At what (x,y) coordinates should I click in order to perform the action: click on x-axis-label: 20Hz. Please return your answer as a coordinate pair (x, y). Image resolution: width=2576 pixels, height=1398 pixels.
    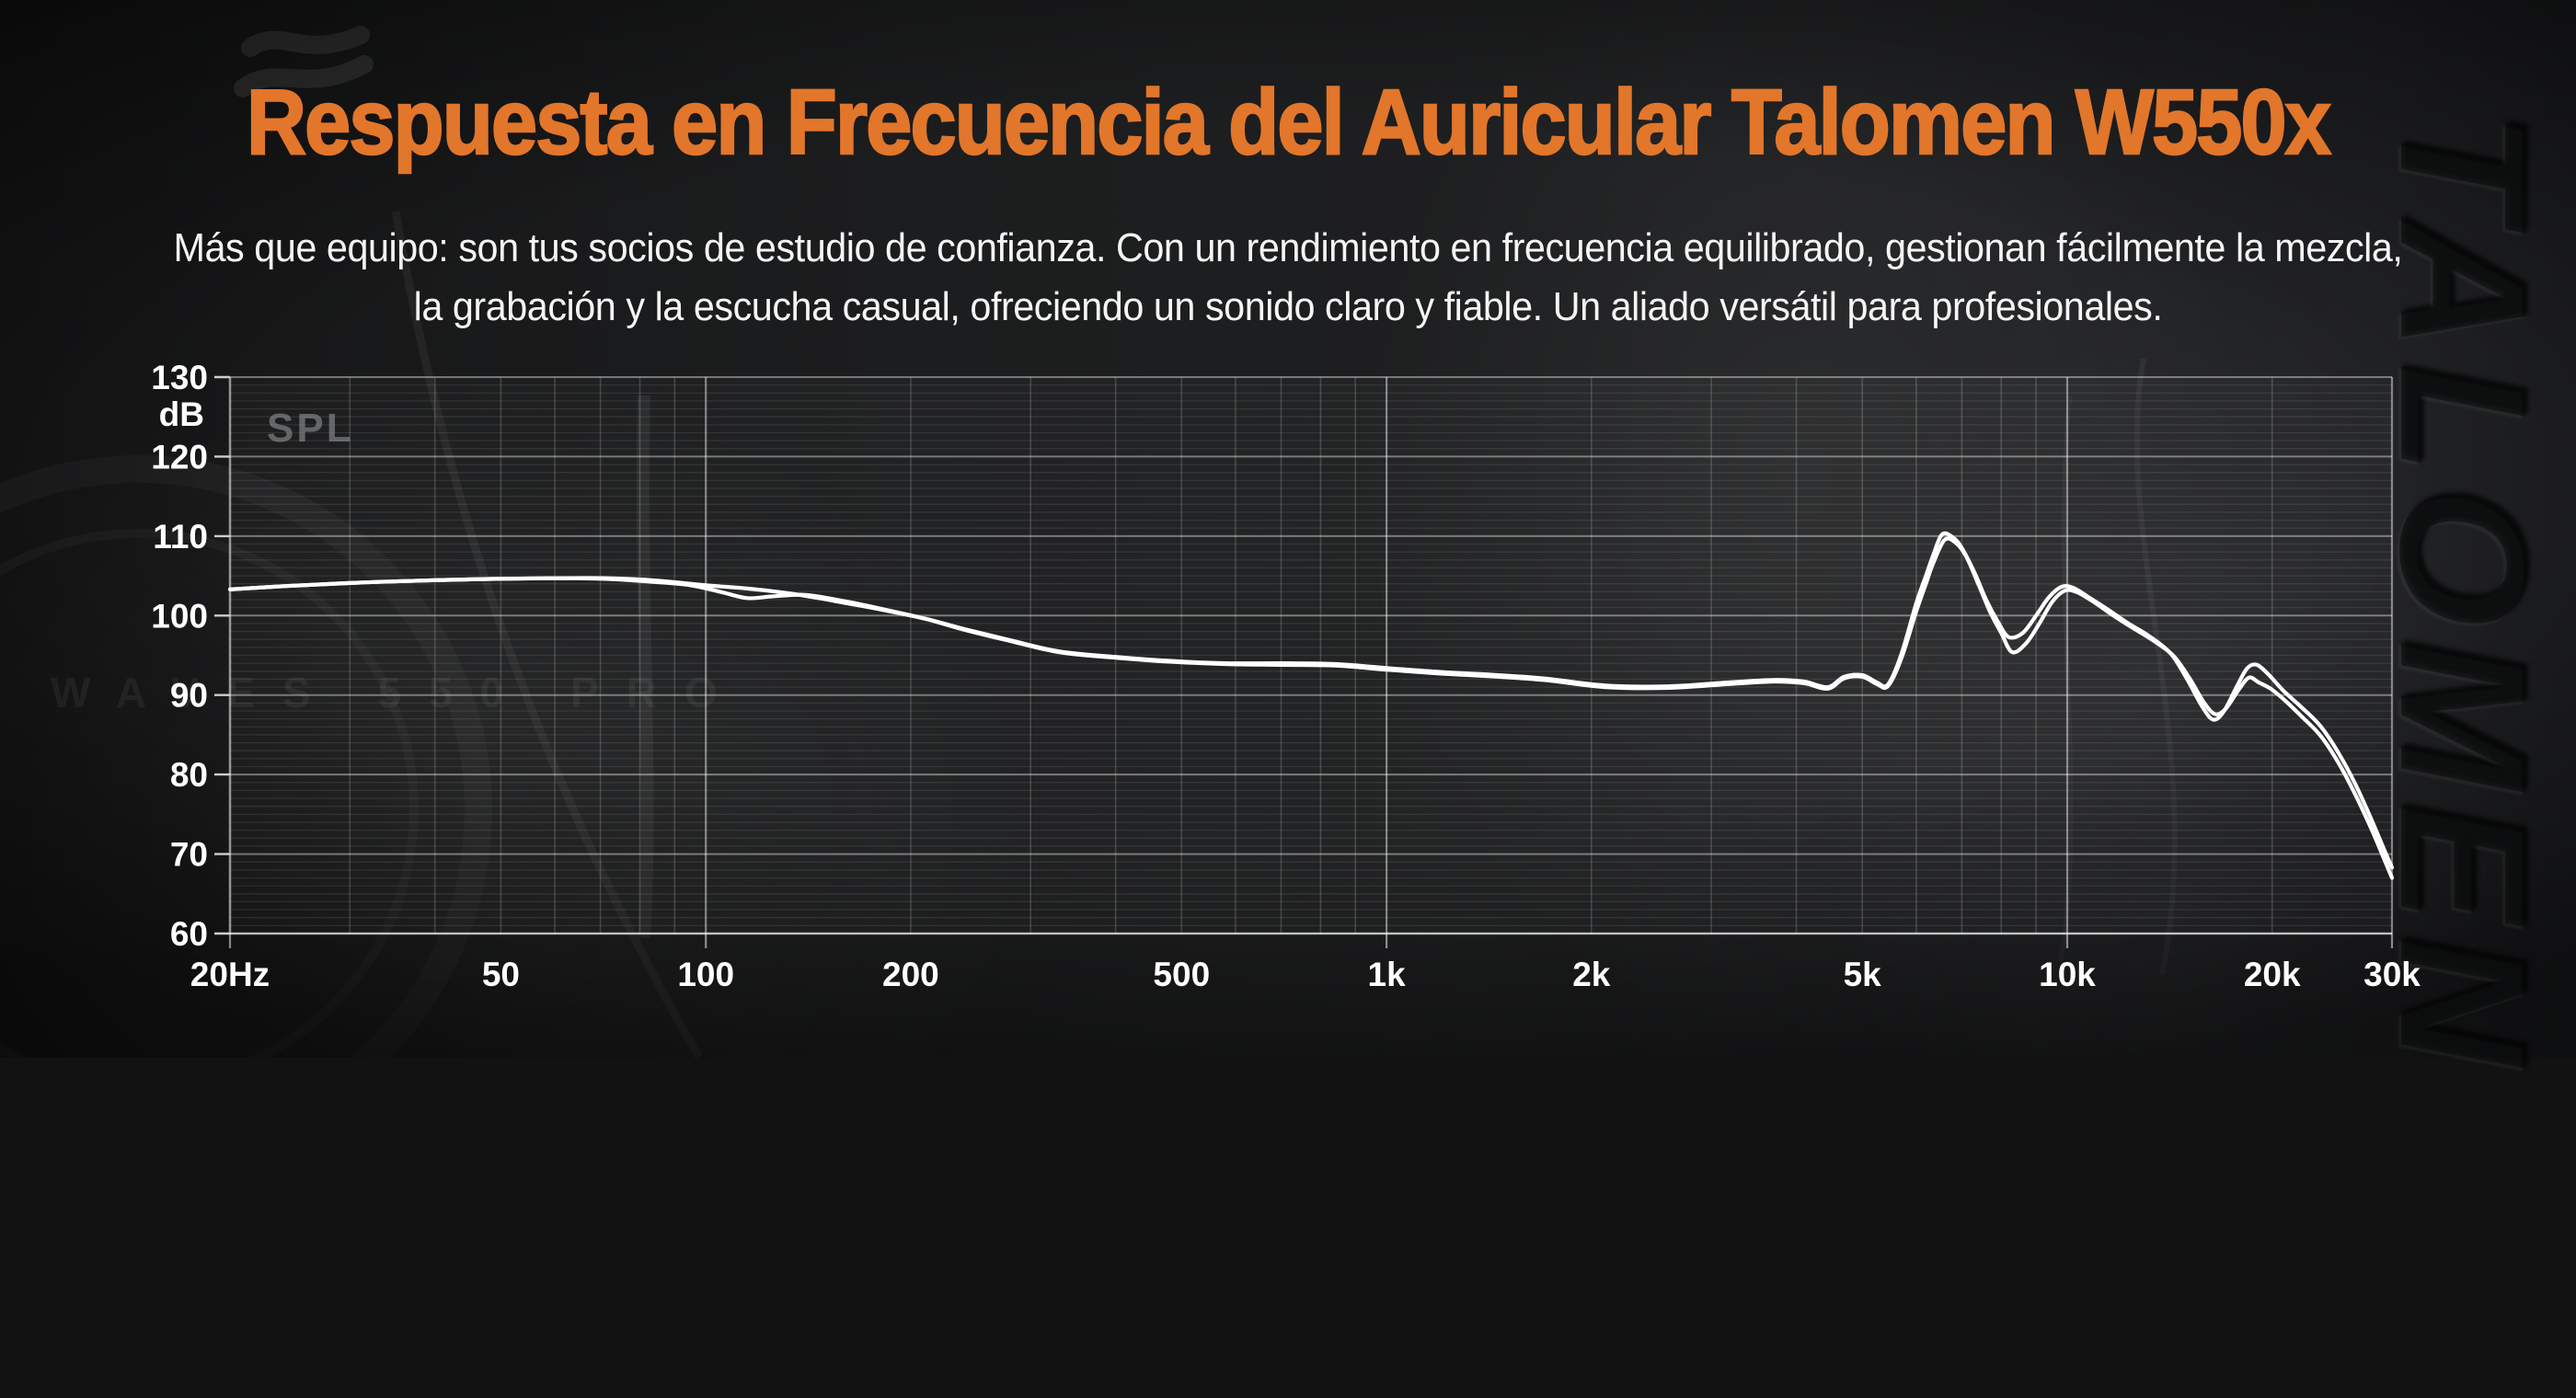
    Looking at the image, I should click on (230, 974).